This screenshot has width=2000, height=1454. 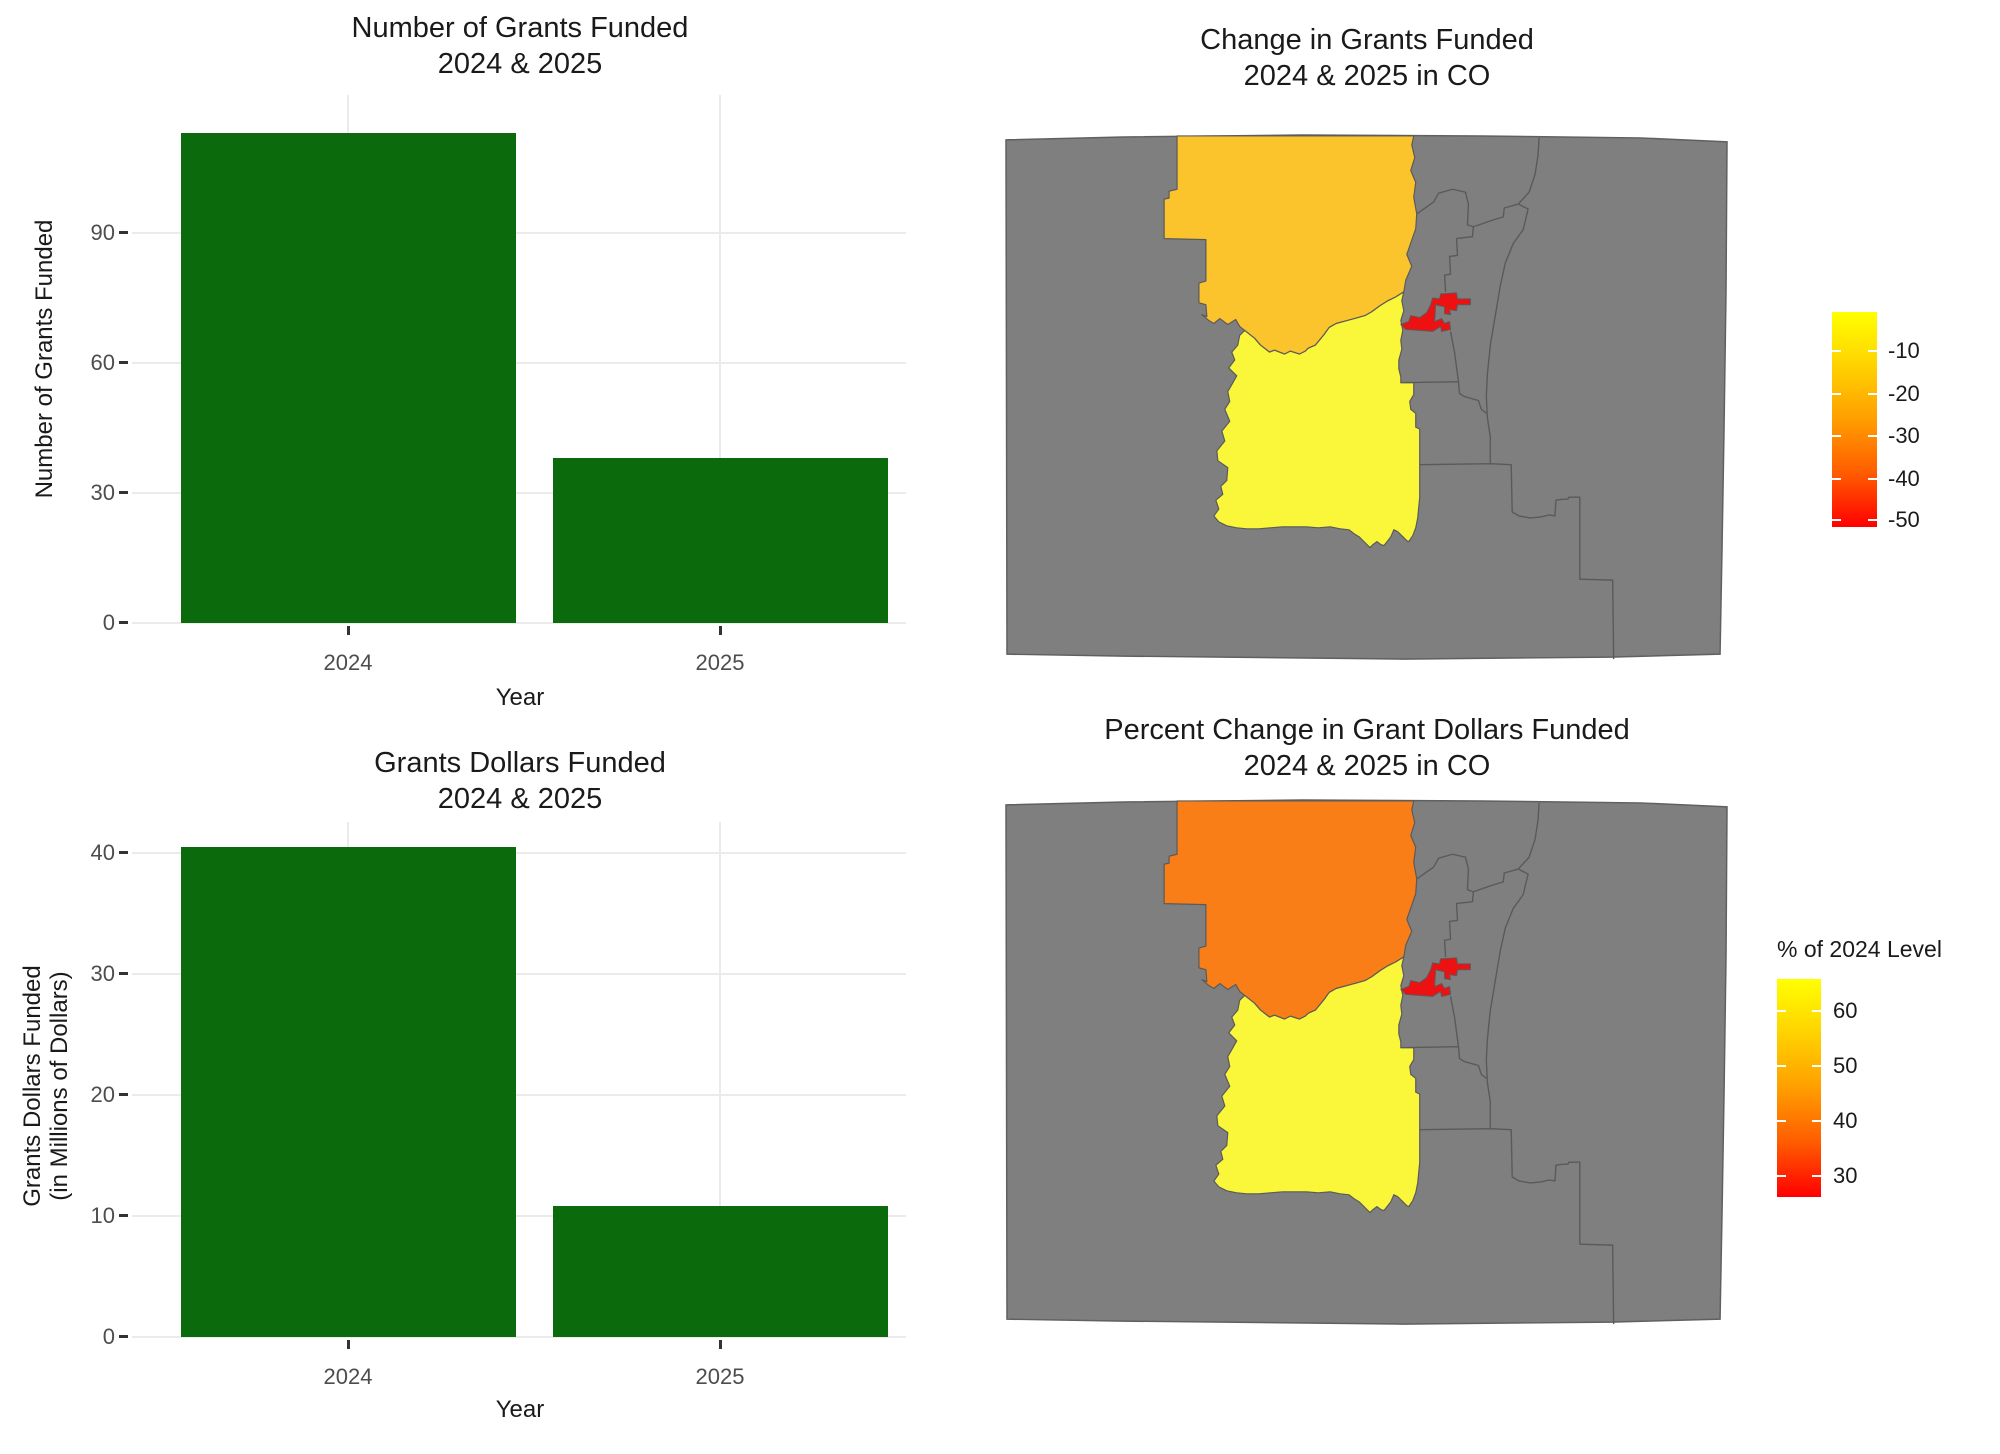 I want to click on legend-label: -20, so click(x=1904, y=393).